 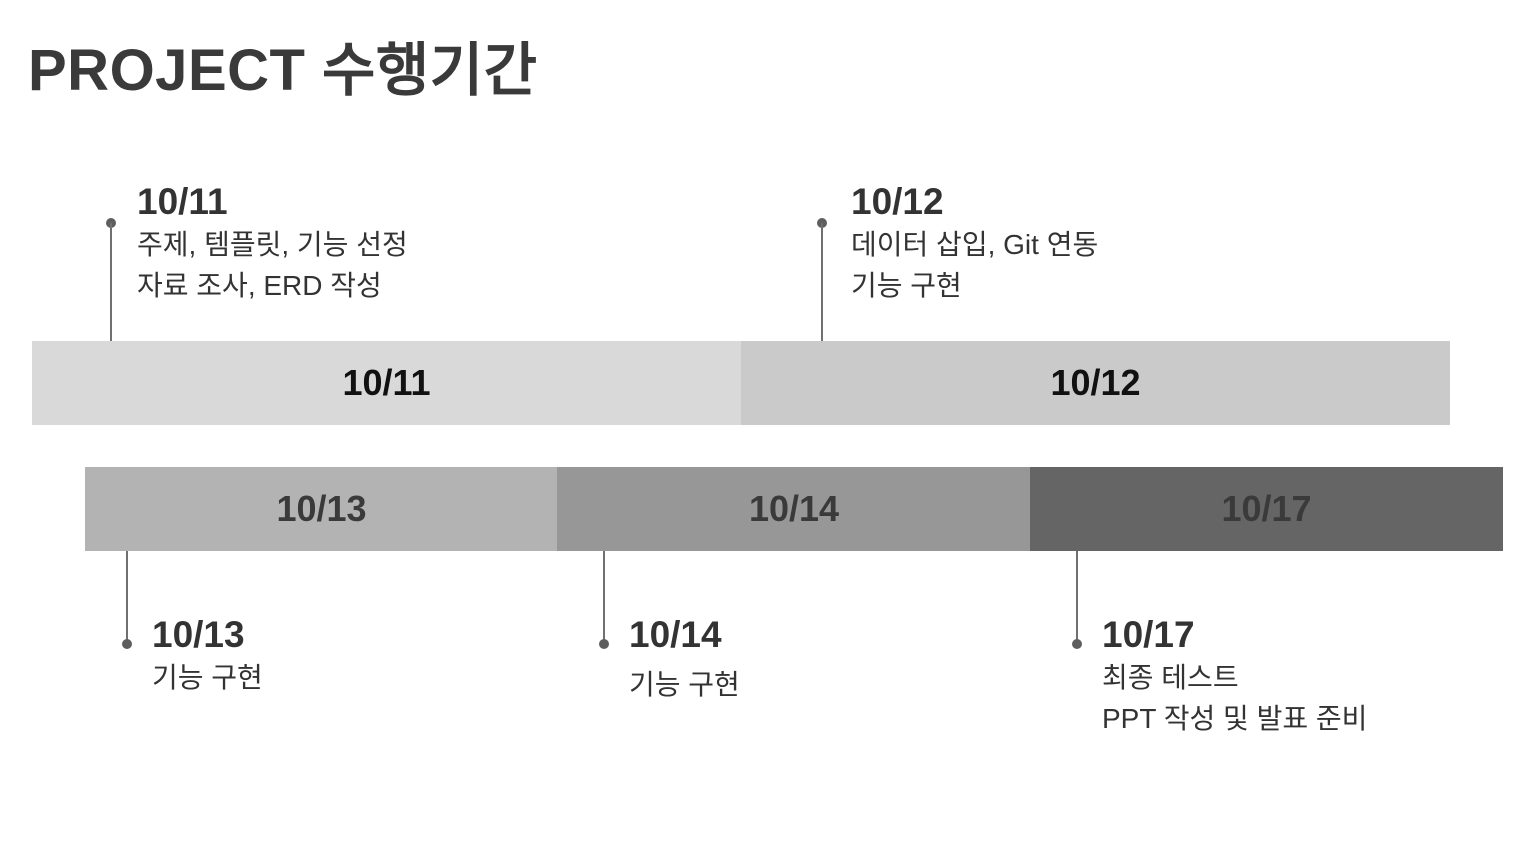 I want to click on callout-1013: 10/13 기능 구현, so click(x=207, y=655).